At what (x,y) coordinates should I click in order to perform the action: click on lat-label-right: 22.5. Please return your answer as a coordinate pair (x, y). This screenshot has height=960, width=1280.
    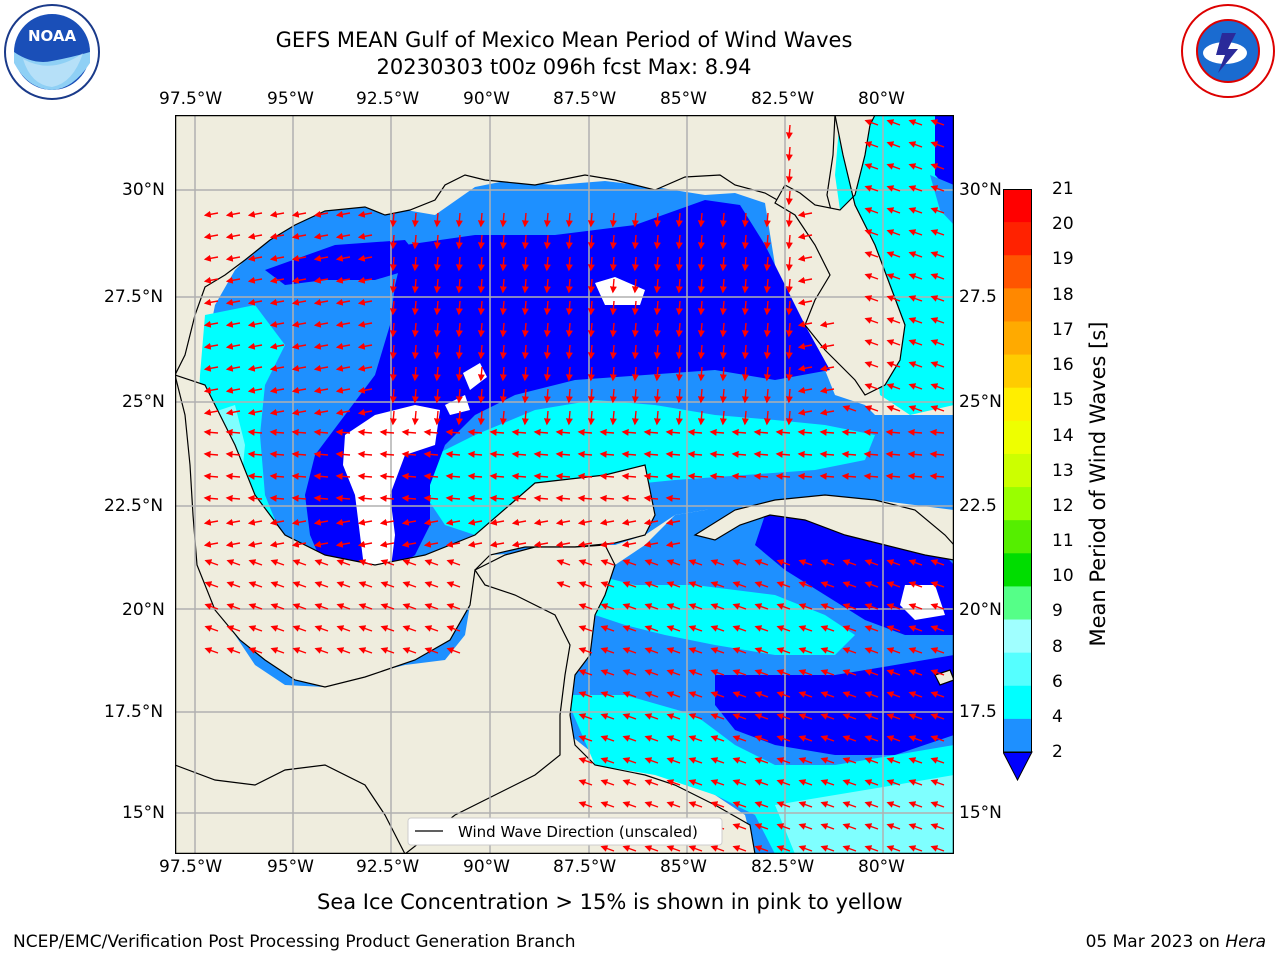
    Looking at the image, I should click on (978, 506).